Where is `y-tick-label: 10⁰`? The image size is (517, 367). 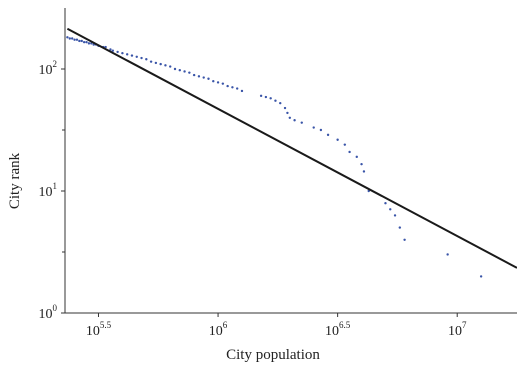
y-tick-label: 10⁰ is located at coordinates (48, 312).